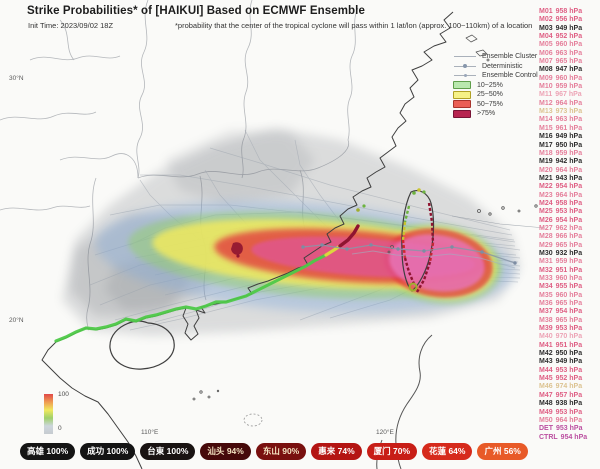 The height and width of the screenshot is (469, 600). What do you see at coordinates (546, 337) in the screenshot?
I see `member-id: M40` at bounding box center [546, 337].